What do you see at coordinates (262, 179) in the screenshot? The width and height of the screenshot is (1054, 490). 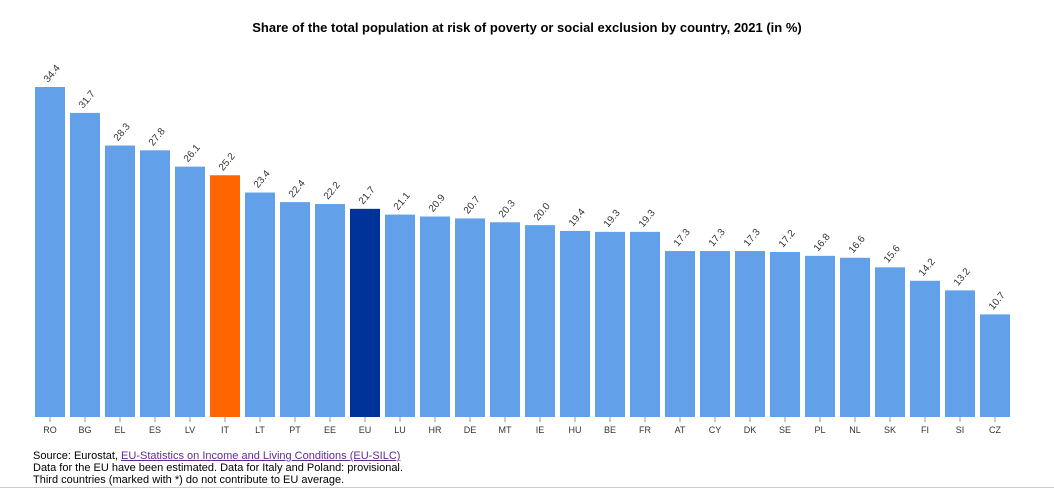 I see `data-label-lt: 23.4` at bounding box center [262, 179].